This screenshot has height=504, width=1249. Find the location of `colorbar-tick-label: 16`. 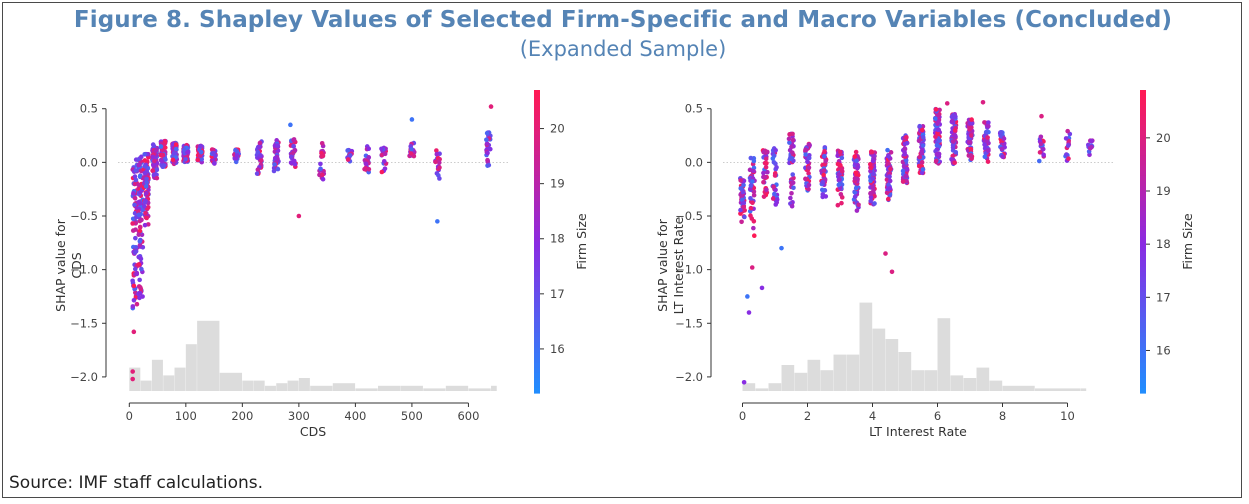

colorbar-tick-label: 16 is located at coordinates (557, 349).